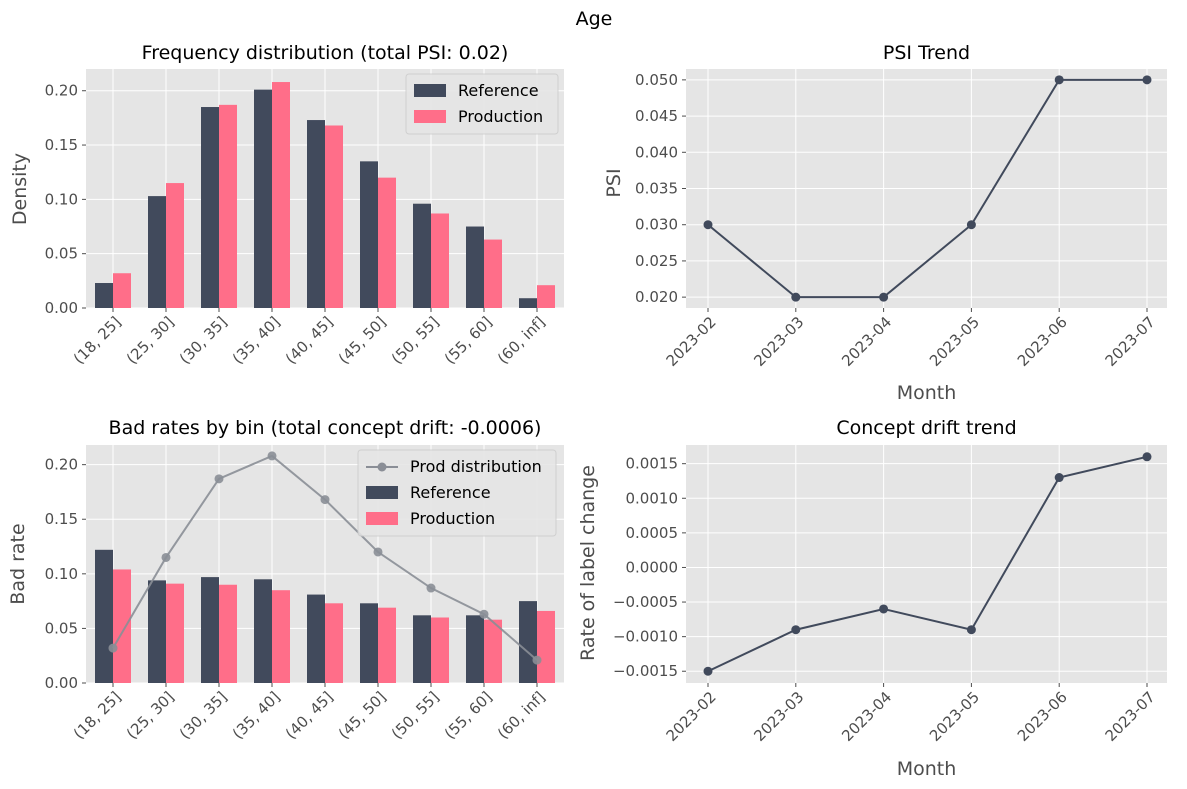 The image size is (1187, 789). What do you see at coordinates (498, 90) in the screenshot?
I see `legend-label: Reference` at bounding box center [498, 90].